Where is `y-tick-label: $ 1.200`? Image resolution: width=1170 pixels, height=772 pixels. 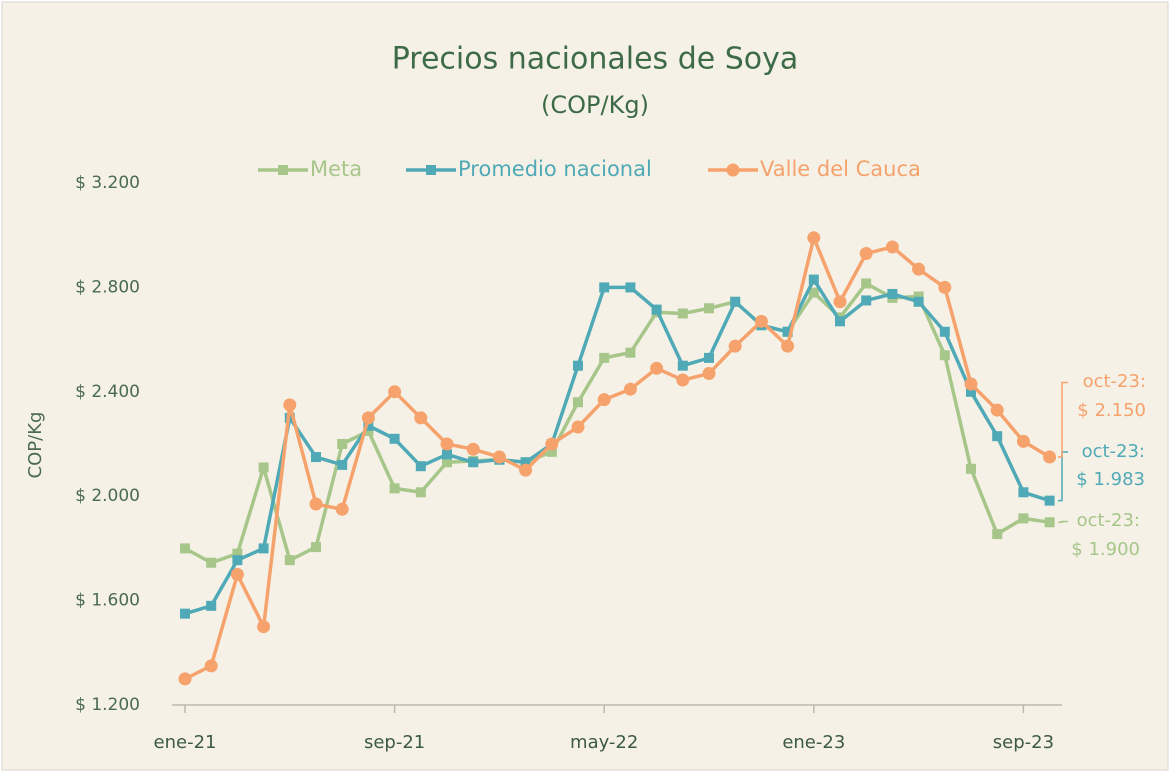
y-tick-label: $ 1.200 is located at coordinates (107, 705).